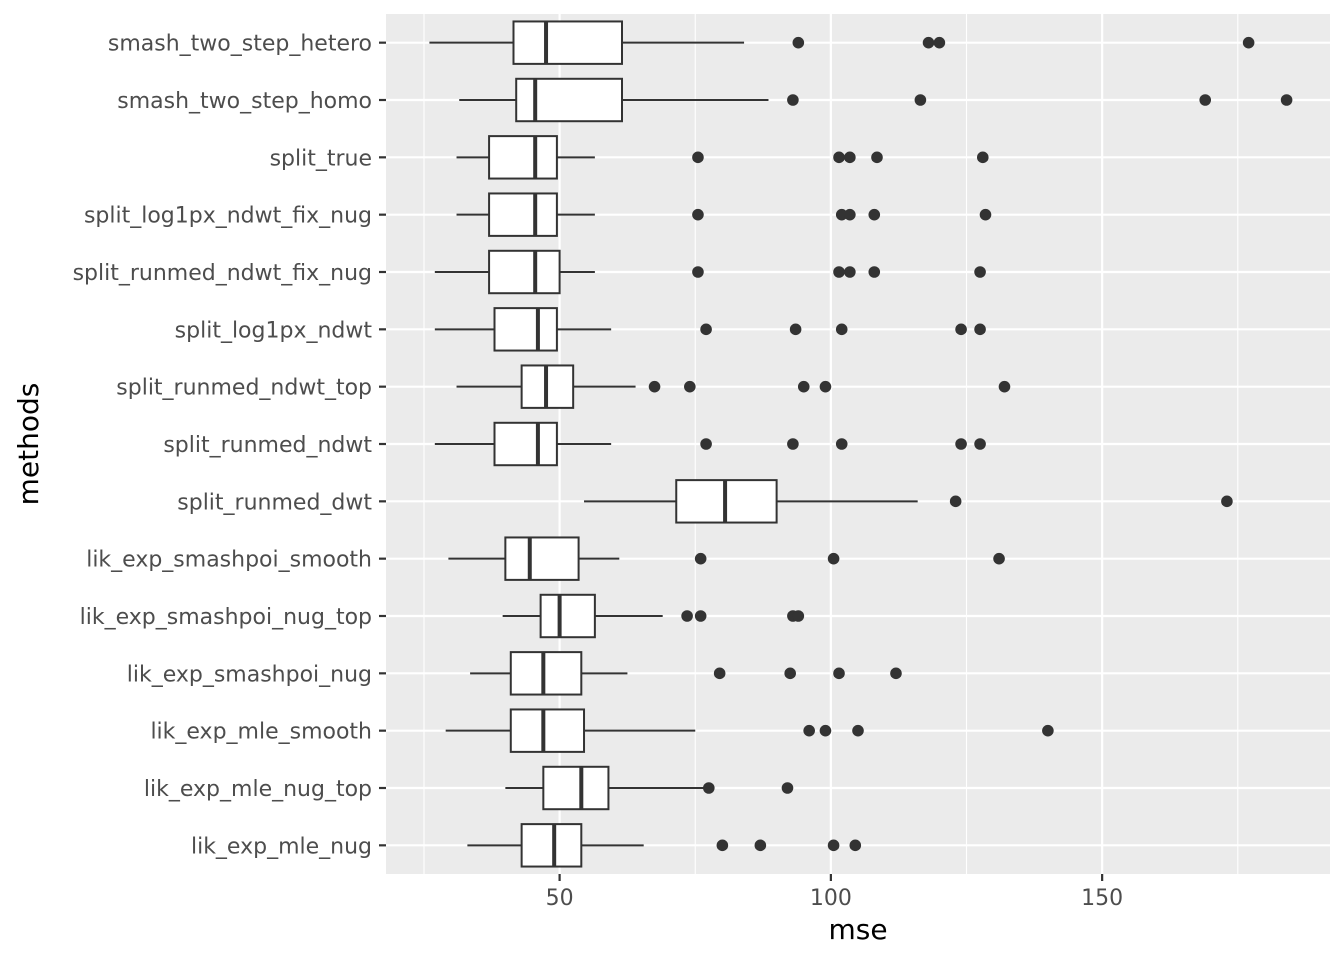  Describe the element at coordinates (229, 560) in the screenshot. I see `y-tick-label: lik_exp_smashpoi_smooth` at that location.